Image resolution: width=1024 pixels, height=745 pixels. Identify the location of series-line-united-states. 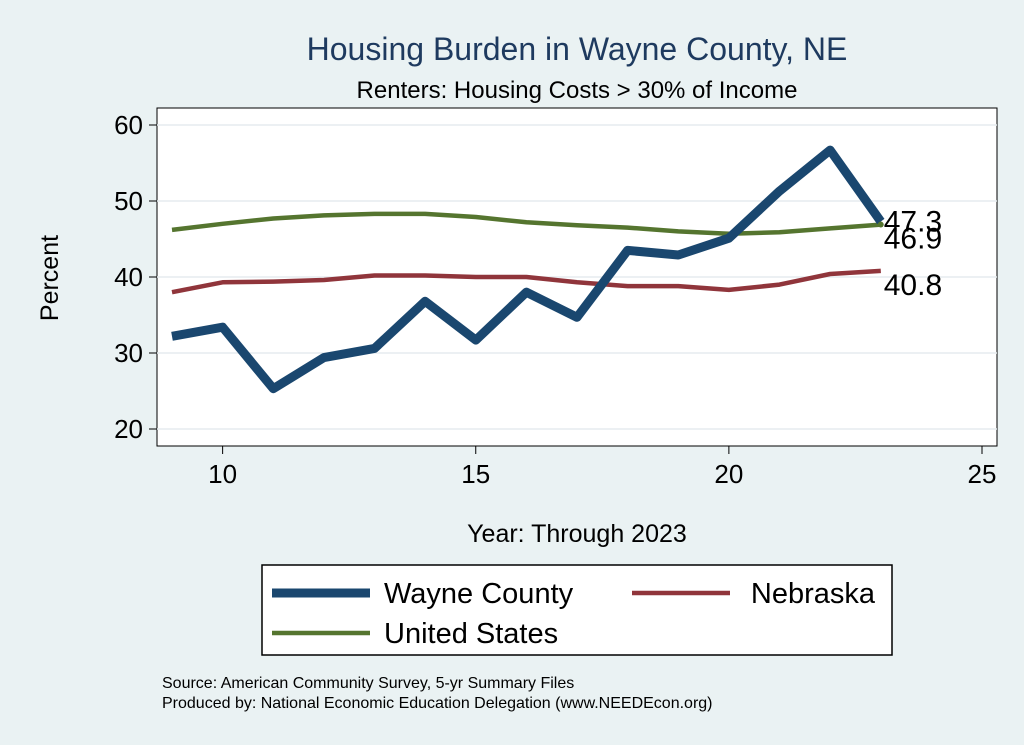
(526, 223).